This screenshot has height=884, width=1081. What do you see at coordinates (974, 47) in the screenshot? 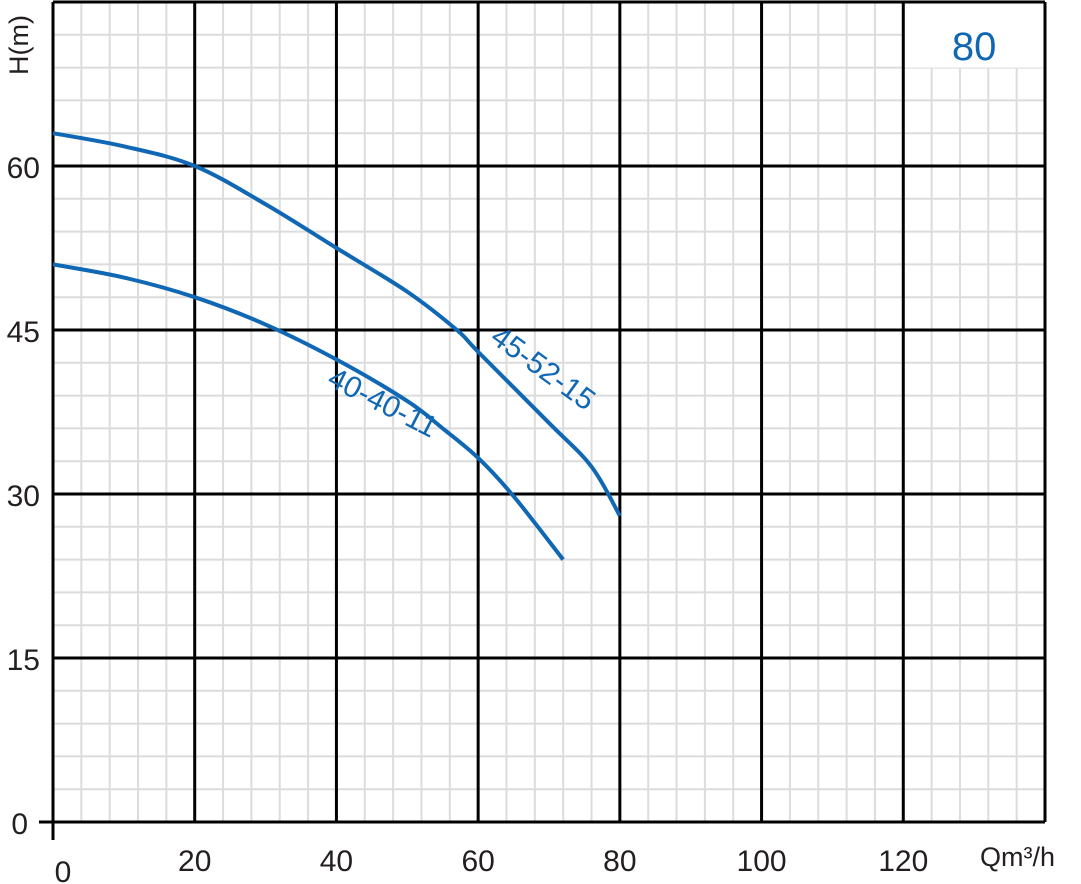
I see `panel-label: 80` at bounding box center [974, 47].